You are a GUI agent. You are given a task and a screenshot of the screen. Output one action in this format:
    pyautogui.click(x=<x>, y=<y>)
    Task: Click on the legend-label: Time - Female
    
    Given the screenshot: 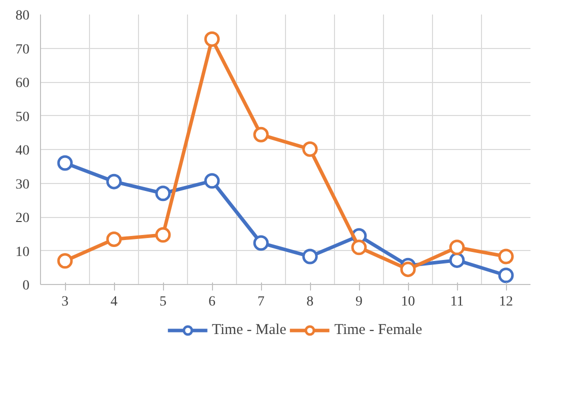 What is the action you would take?
    pyautogui.click(x=378, y=330)
    